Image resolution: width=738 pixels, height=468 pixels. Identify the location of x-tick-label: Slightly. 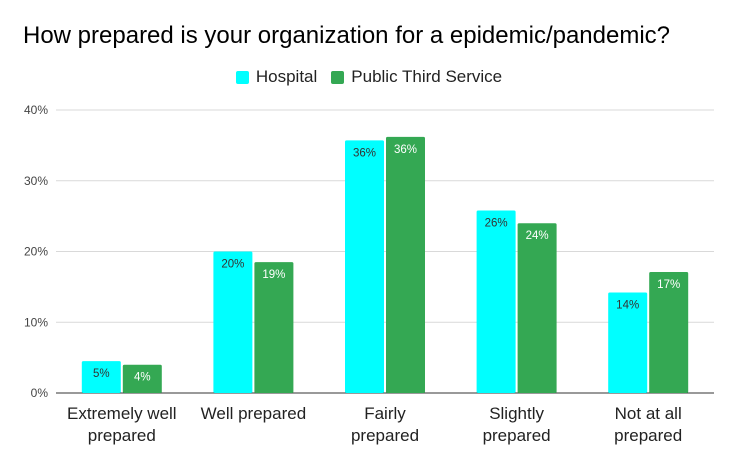
(516, 413).